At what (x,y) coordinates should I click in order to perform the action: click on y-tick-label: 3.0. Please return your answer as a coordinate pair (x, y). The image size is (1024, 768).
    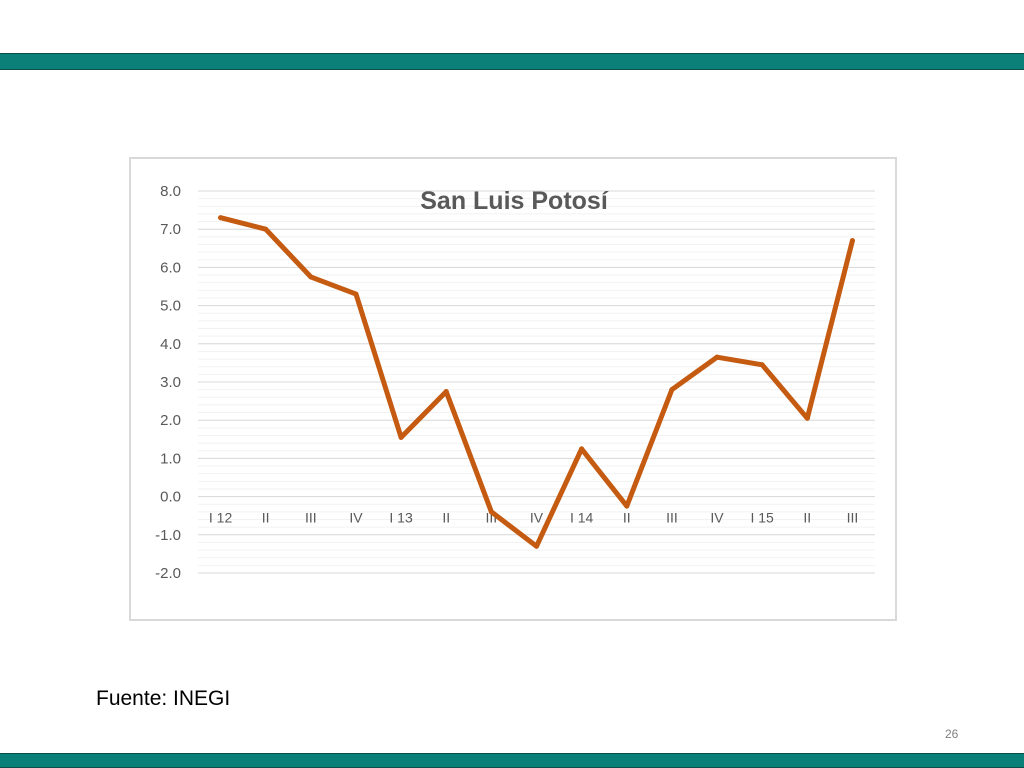
    Looking at the image, I should click on (170, 382).